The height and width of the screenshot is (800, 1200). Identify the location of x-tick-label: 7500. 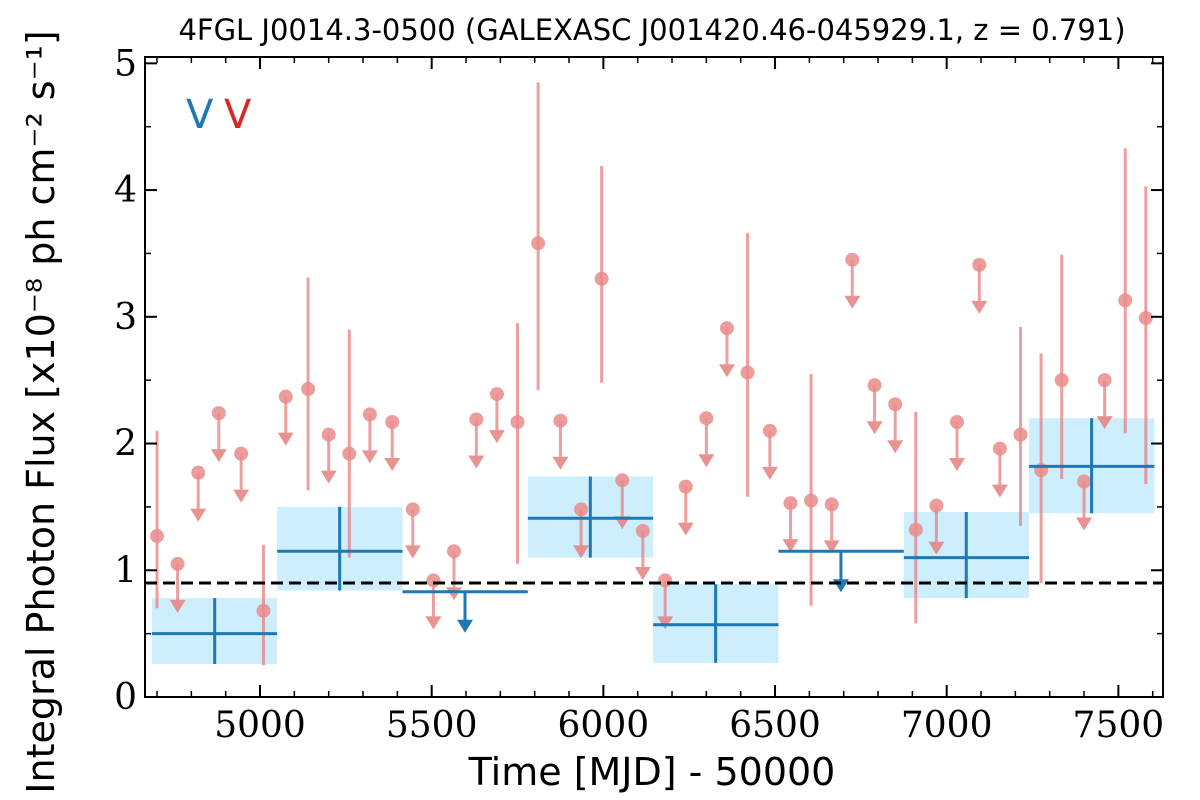
(1119, 725).